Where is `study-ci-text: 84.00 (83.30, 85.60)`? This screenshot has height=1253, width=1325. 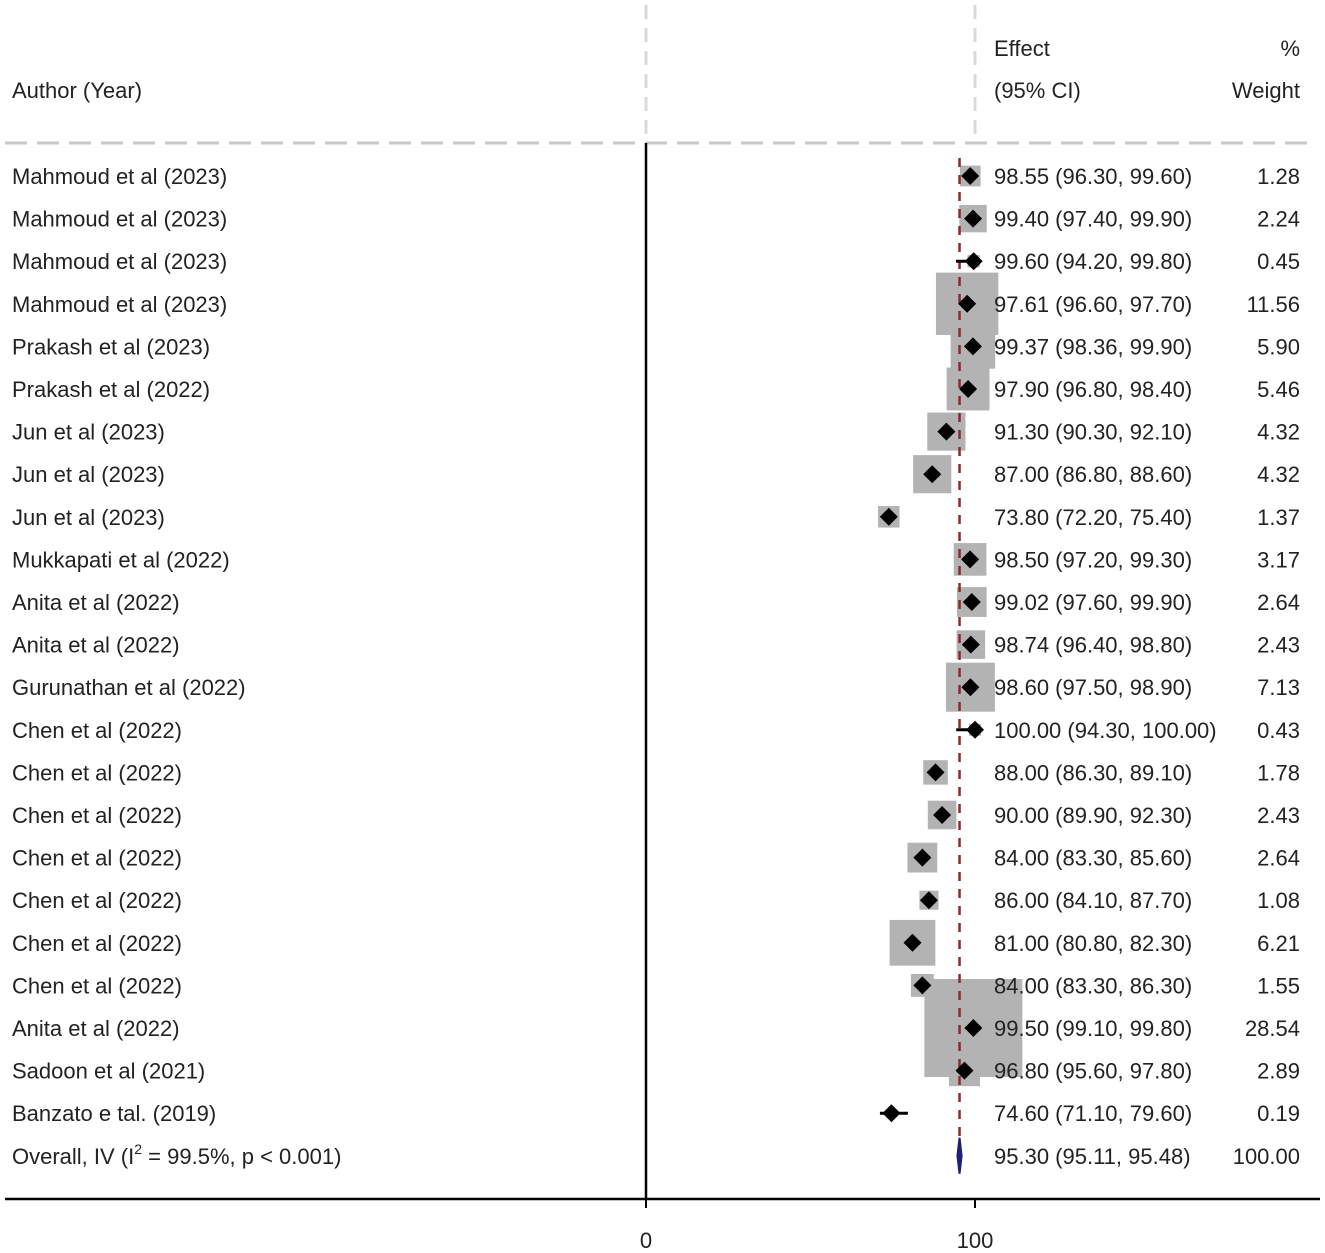
study-ci-text: 84.00 (83.30, 85.60) is located at coordinates (1093, 858).